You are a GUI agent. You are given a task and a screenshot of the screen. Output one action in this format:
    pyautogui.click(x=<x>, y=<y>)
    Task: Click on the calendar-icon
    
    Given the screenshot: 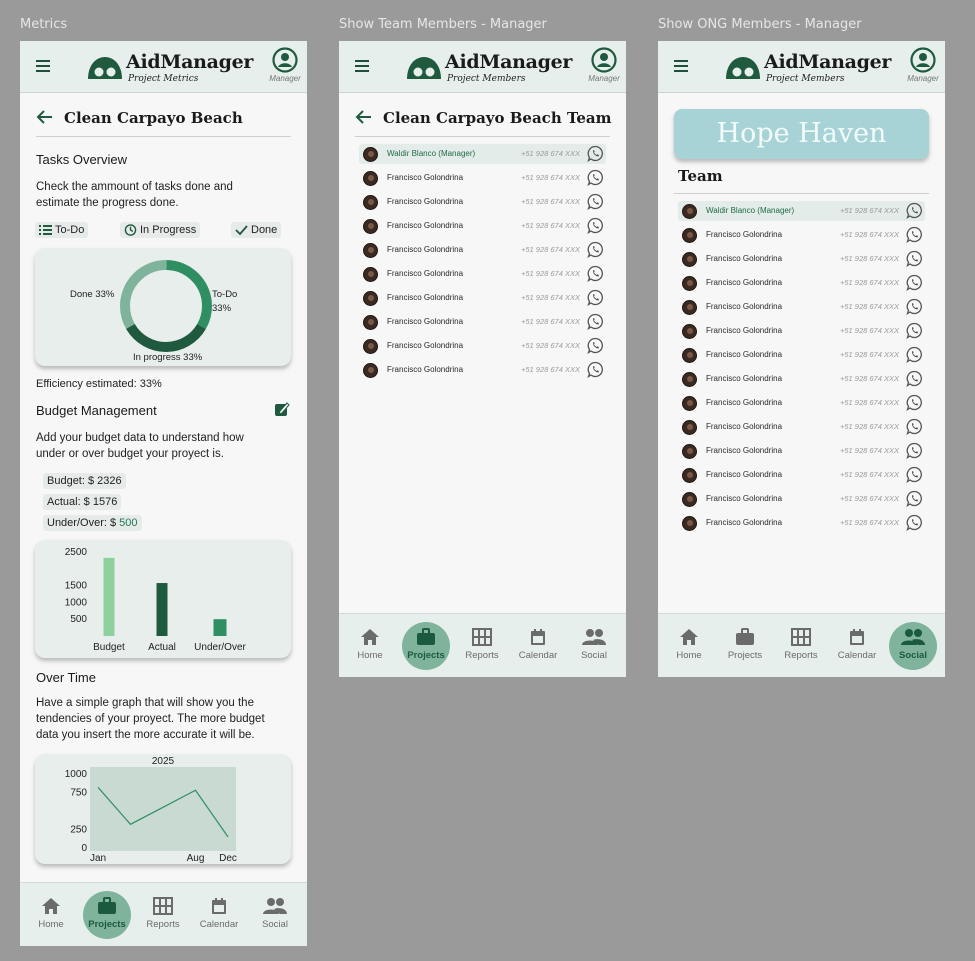 What is the action you would take?
    pyautogui.click(x=538, y=637)
    